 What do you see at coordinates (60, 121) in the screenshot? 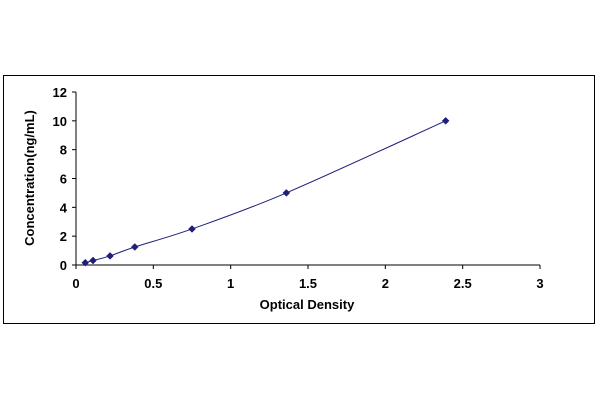
I see `y-tick-label: 10` at bounding box center [60, 121].